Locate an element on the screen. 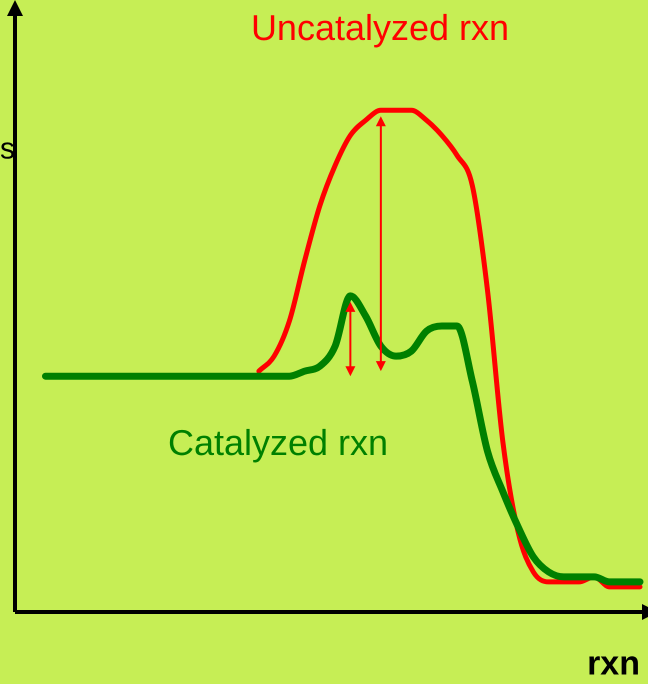 This screenshot has width=648, height=684. series-label: Catalyzed rxn is located at coordinates (278, 442).